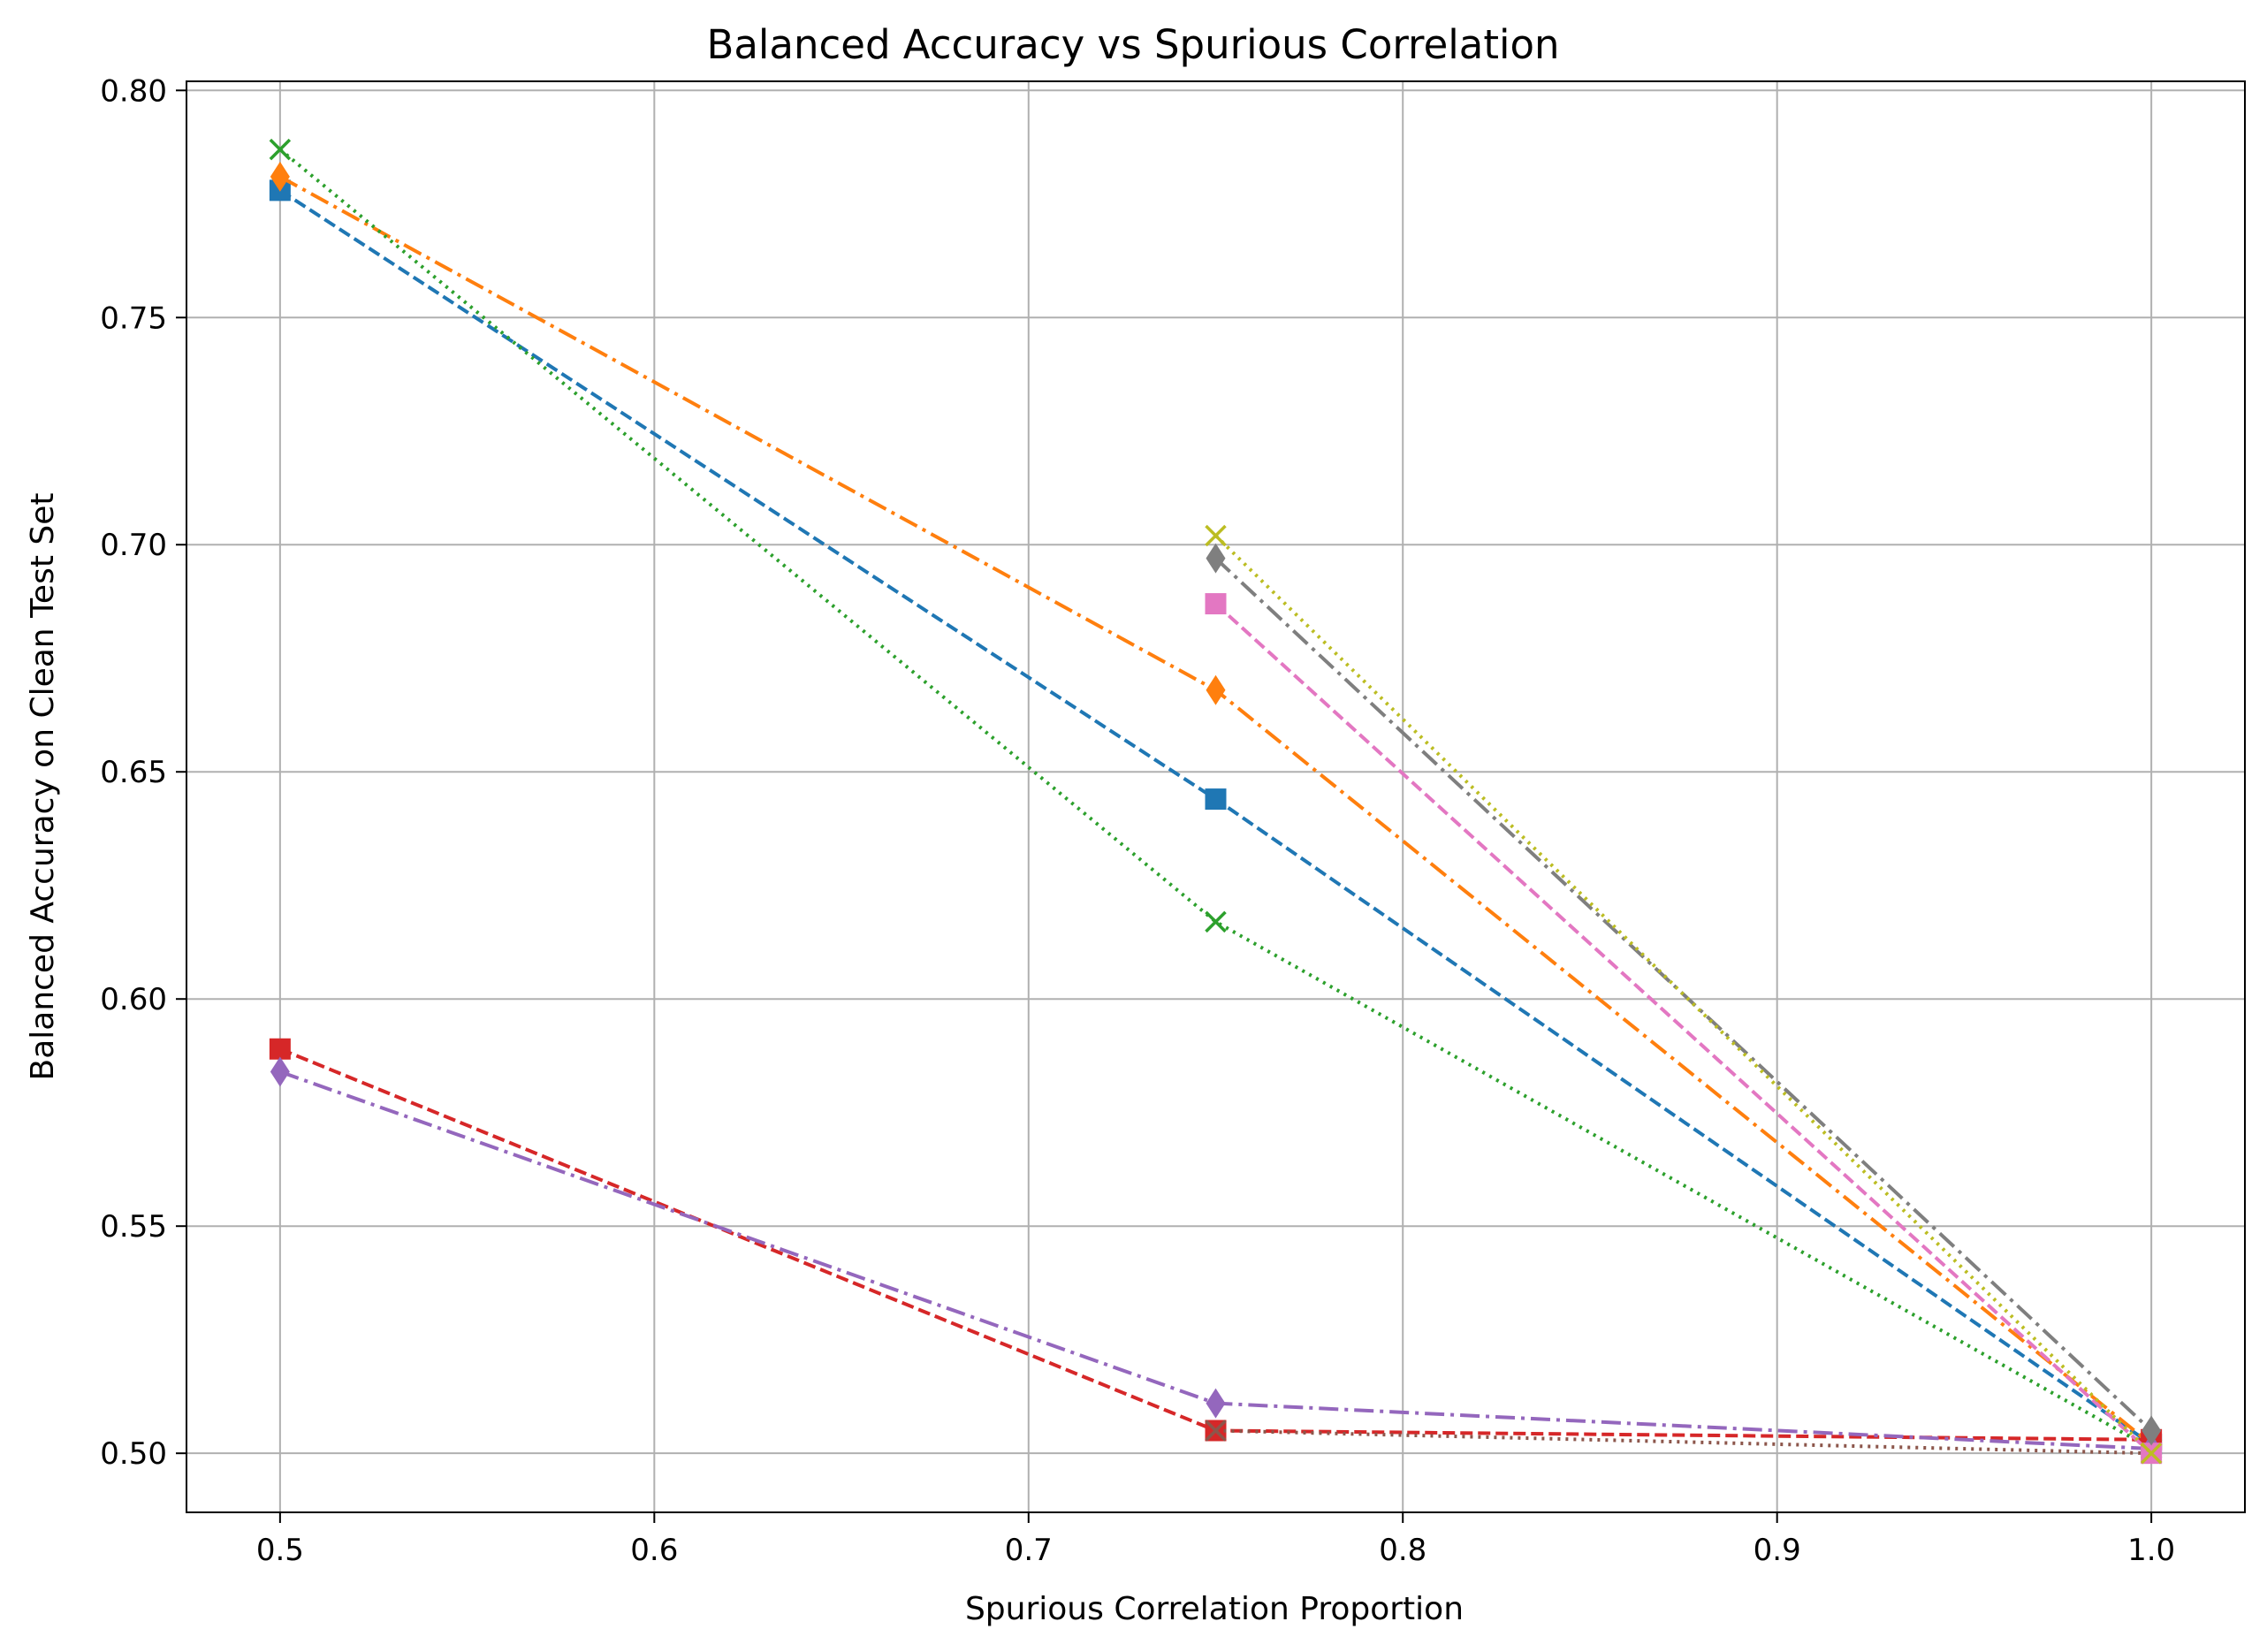 The width and height of the screenshot is (2267, 1652). What do you see at coordinates (133, 545) in the screenshot?
I see `y-tick-label: 0.70` at bounding box center [133, 545].